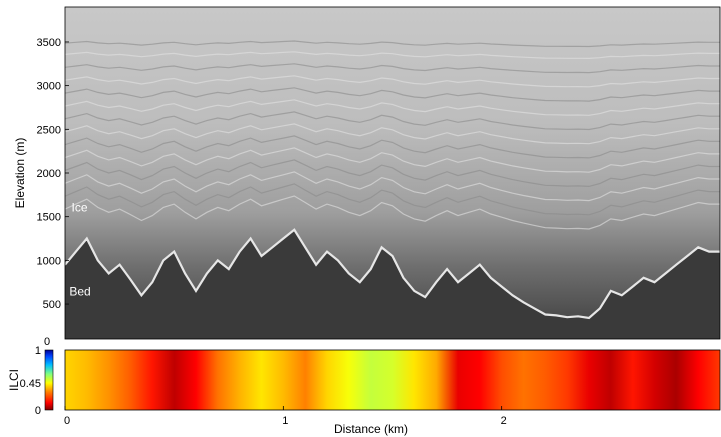  Describe the element at coordinates (49, 380) in the screenshot. I see `colorbar-scale` at that location.